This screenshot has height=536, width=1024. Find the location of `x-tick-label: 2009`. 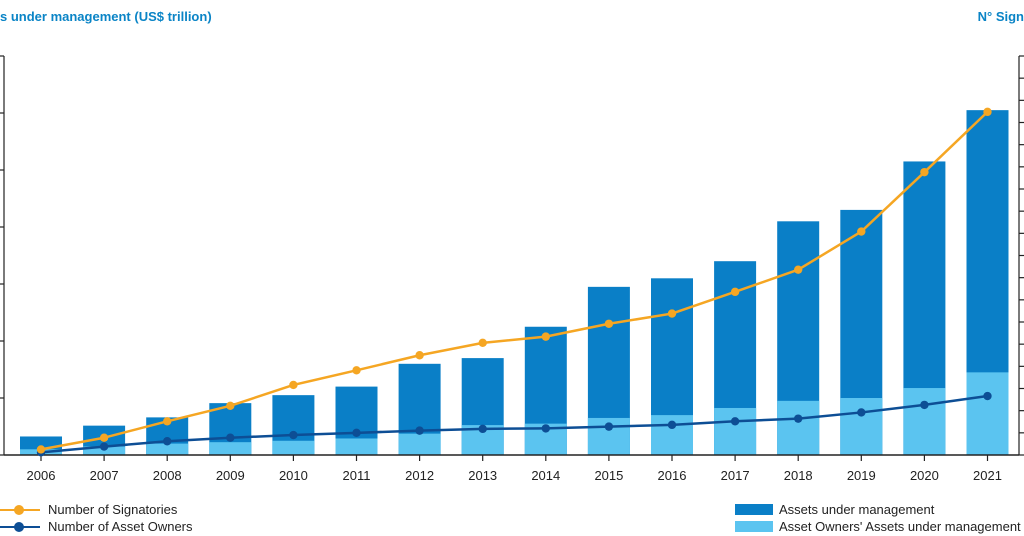

x-tick-label: 2009 is located at coordinates (230, 475).